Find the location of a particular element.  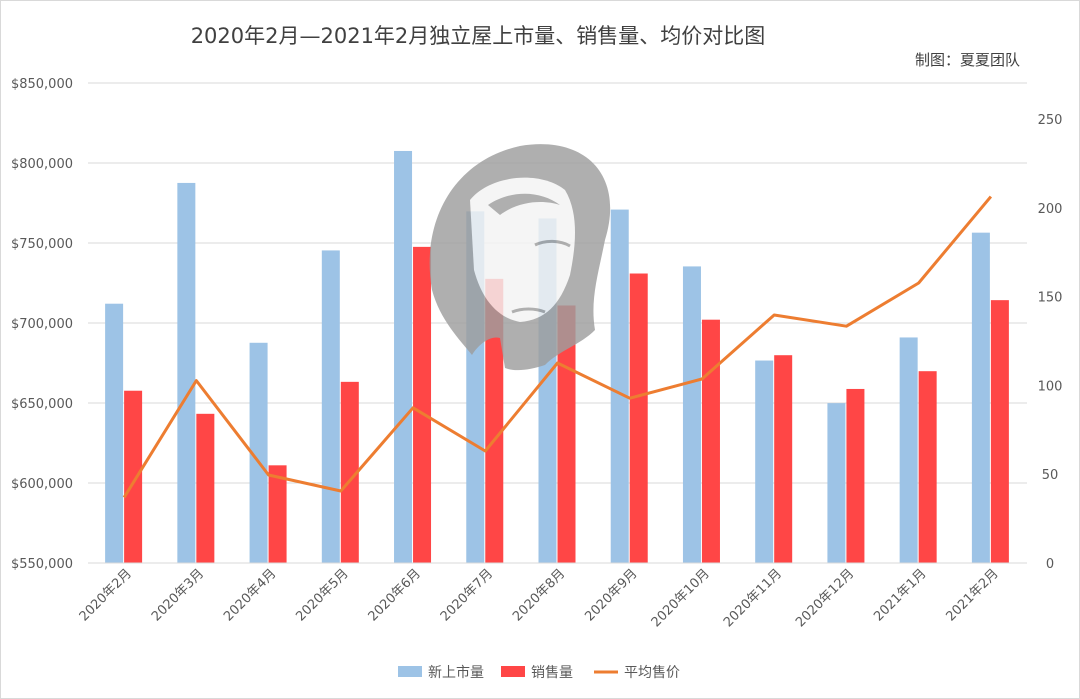

x-axis-tick-label: 2020年5月 is located at coordinates (322, 595).